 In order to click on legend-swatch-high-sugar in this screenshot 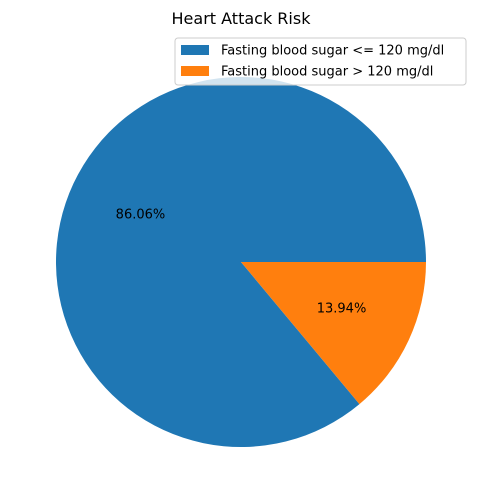, I will do `click(195, 71)`.